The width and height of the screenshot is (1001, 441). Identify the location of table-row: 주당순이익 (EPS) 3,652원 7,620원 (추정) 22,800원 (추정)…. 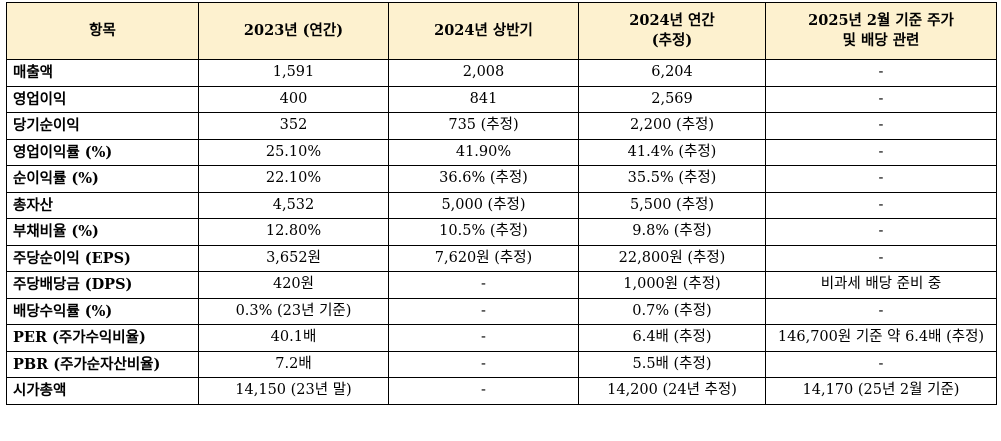
(501, 258).